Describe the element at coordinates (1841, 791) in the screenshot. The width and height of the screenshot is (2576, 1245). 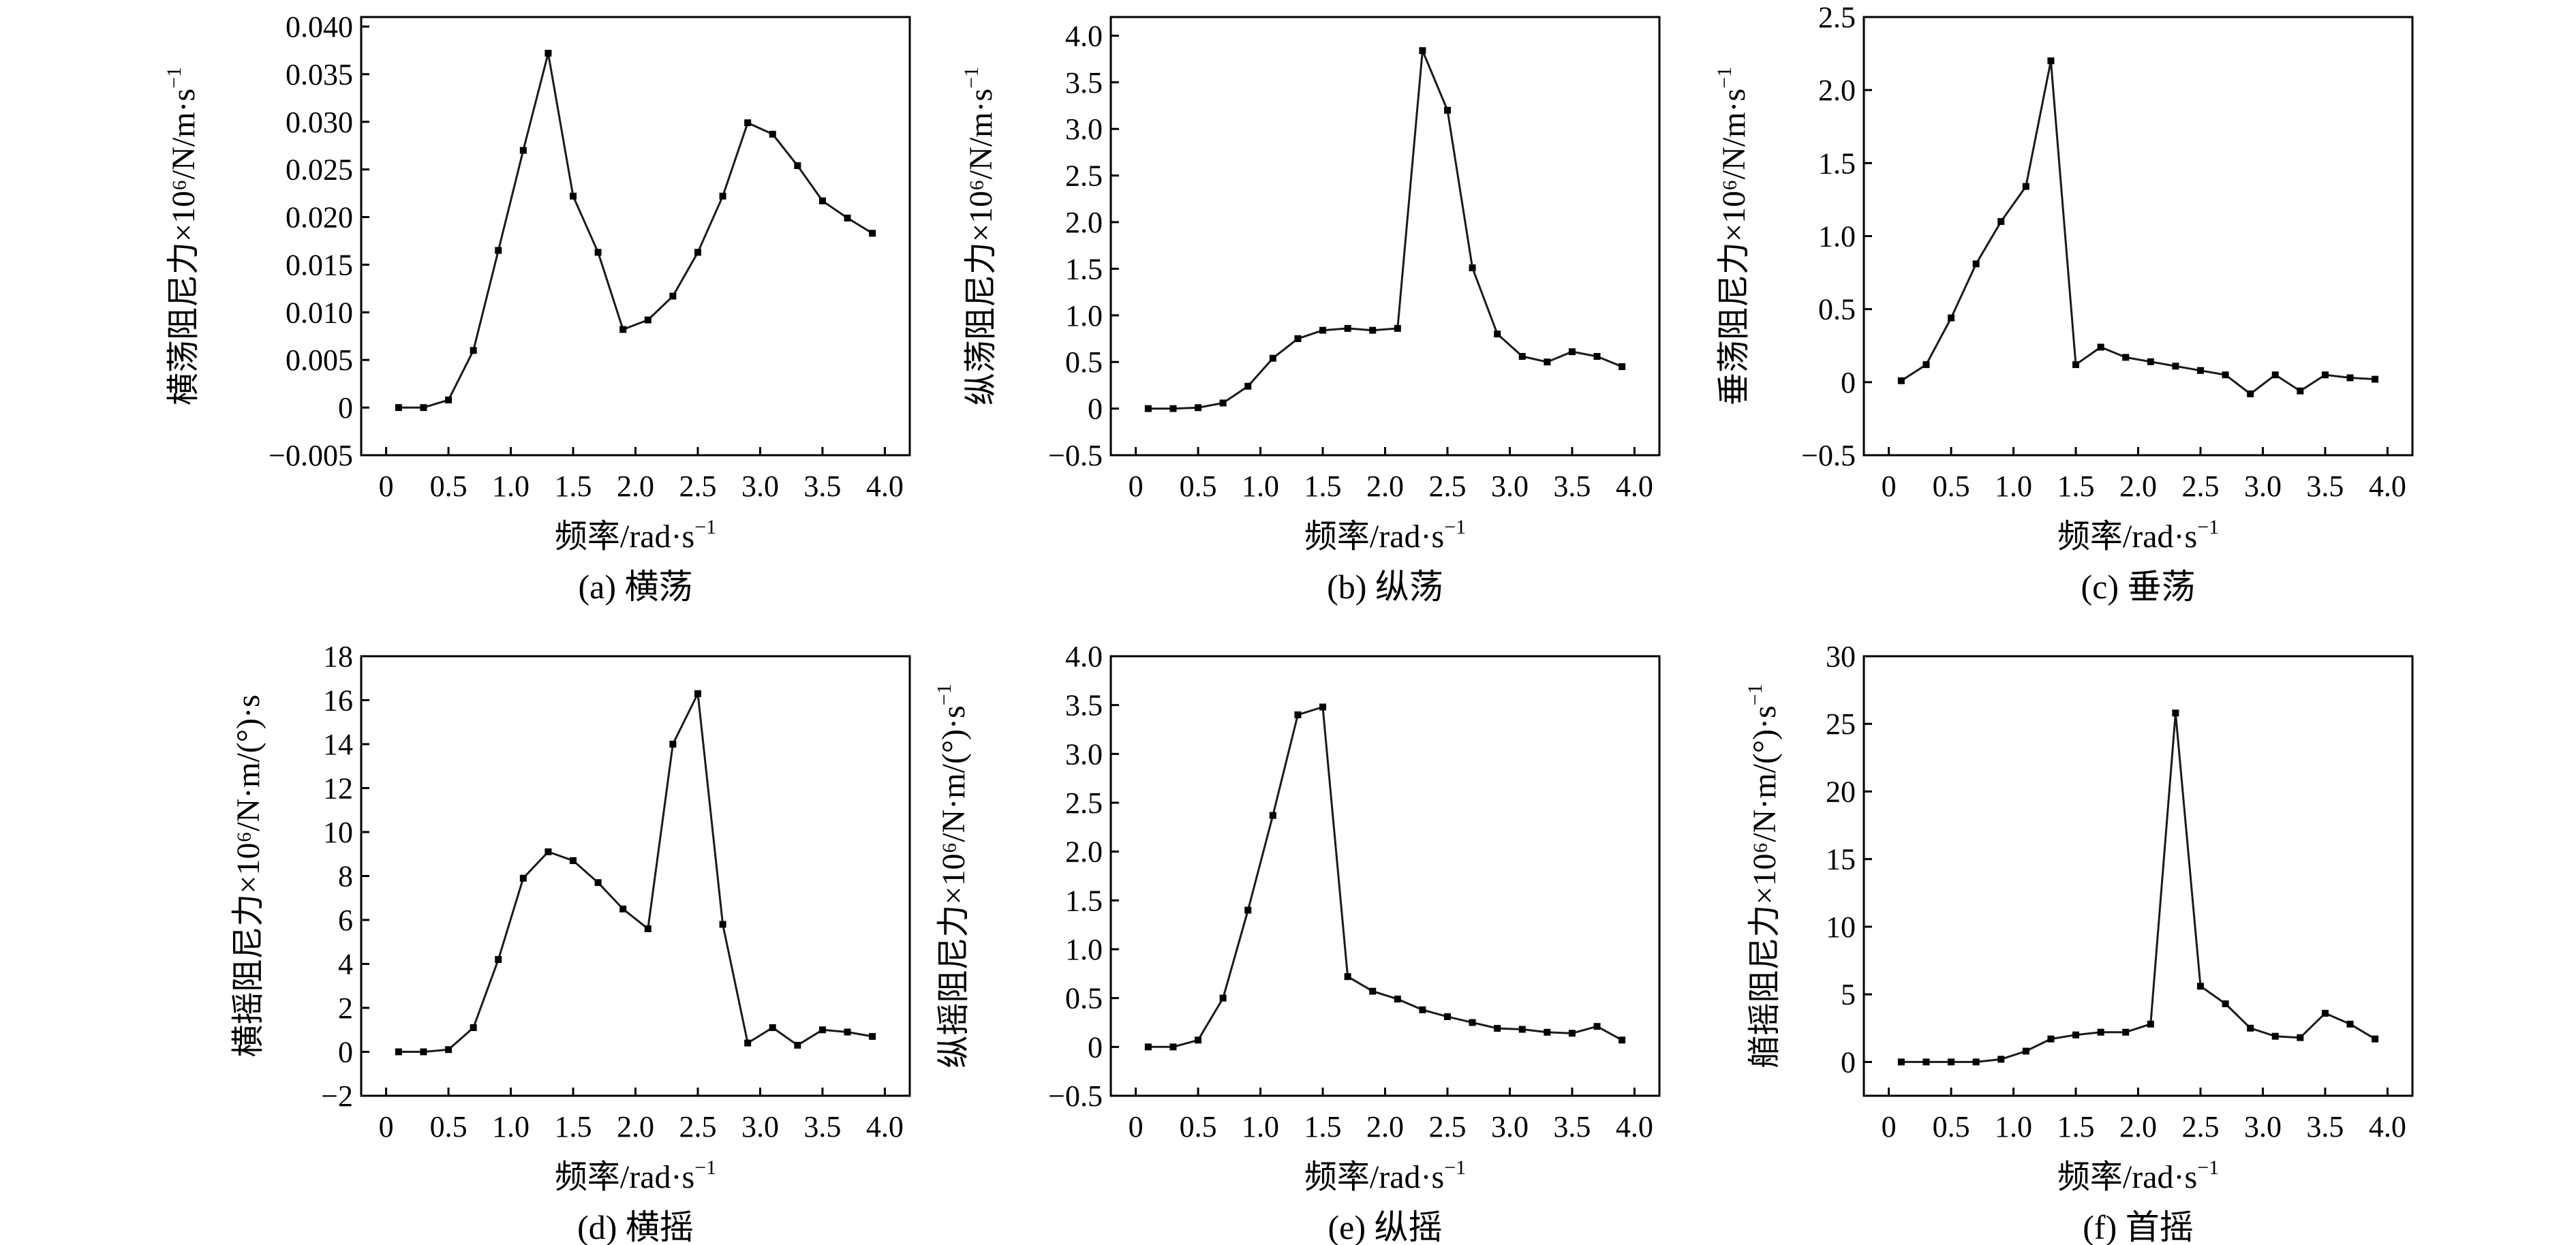
I see `y-tick-label: 20` at that location.